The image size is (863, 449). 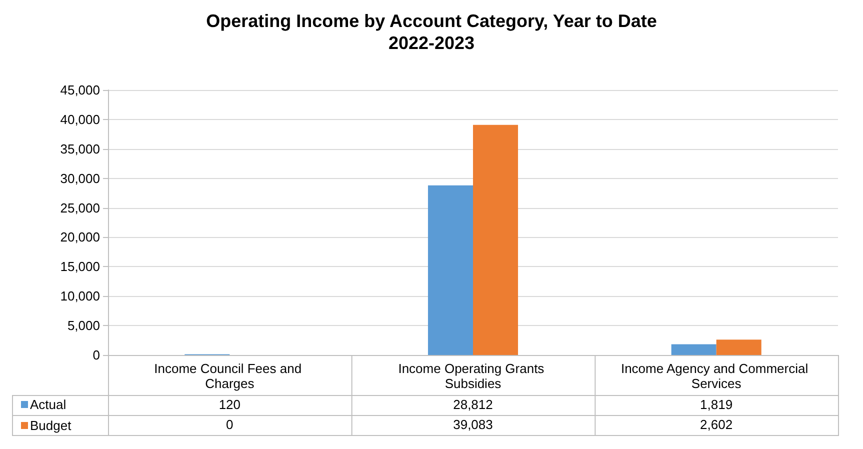 I want to click on legend-label: Budget, so click(x=51, y=425).